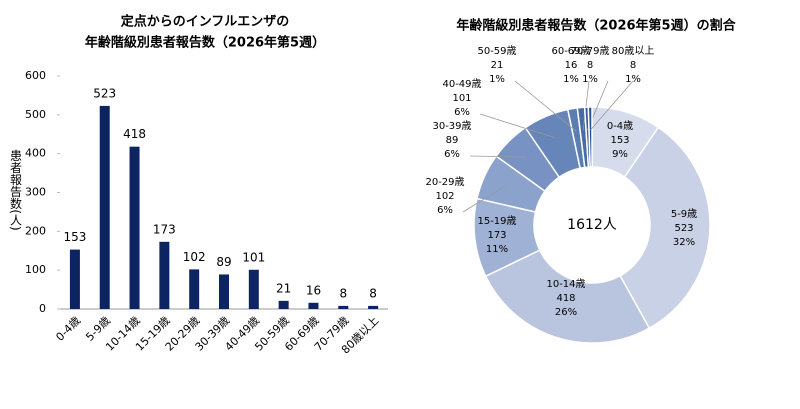 This screenshot has width=800, height=409. What do you see at coordinates (620, 154) in the screenshot?
I see `slice-percent: 9%` at bounding box center [620, 154].